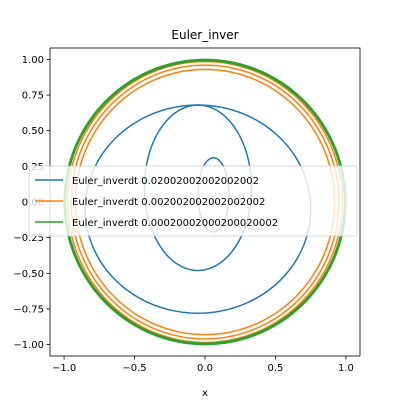 The width and height of the screenshot is (400, 400). Describe the element at coordinates (33, 131) in the screenshot. I see `y-tick-label: 0.50` at that location.